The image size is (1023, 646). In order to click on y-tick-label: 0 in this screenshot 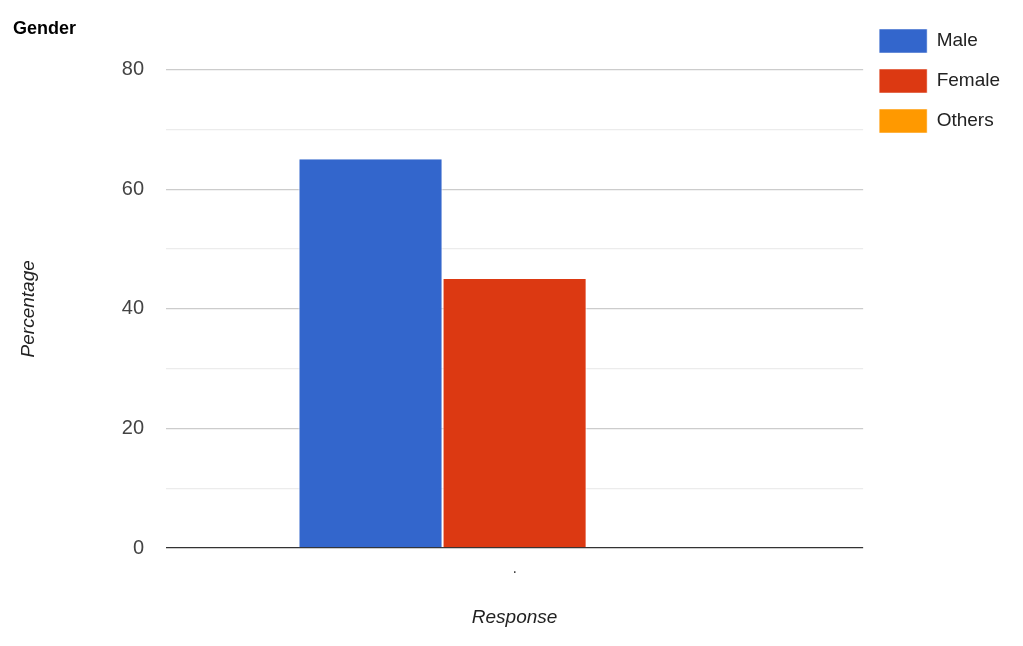, I will do `click(138, 546)`.